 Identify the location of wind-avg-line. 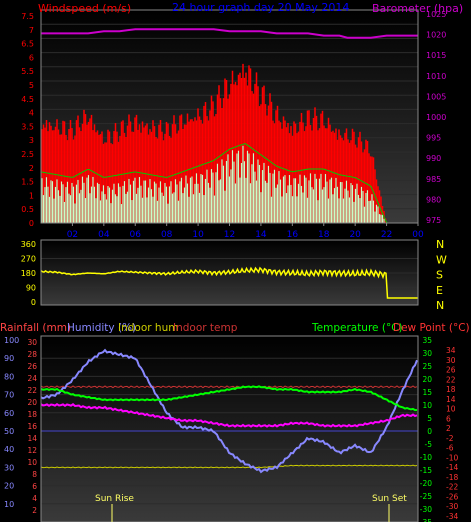
(228, 183).